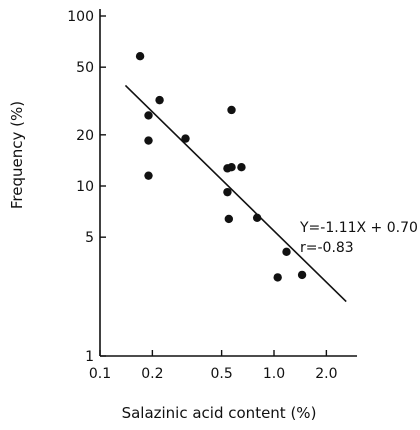 This screenshot has height=430, width=420. Describe the element at coordinates (100, 374) in the screenshot. I see `x-tick-label: 0.1` at that location.